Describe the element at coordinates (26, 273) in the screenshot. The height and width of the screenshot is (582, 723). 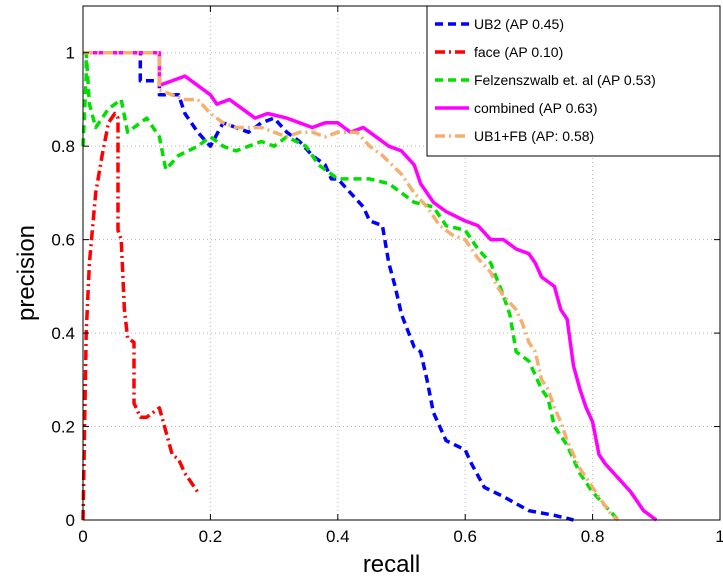
I see `y-axis-title: precision` at that location.